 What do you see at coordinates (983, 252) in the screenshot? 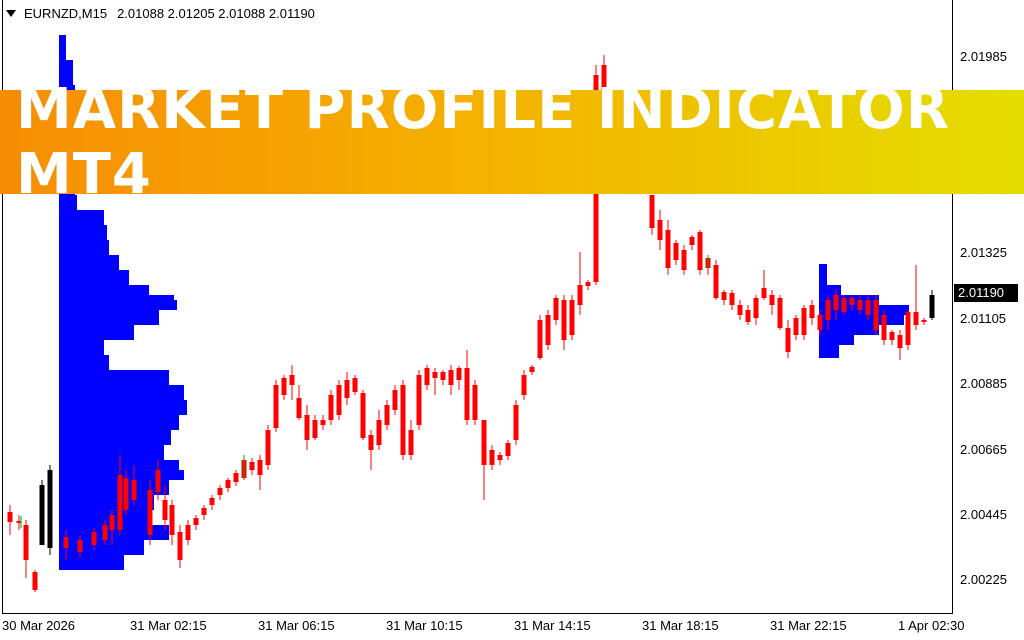
I see `price-tick: 2.01325` at bounding box center [983, 252].